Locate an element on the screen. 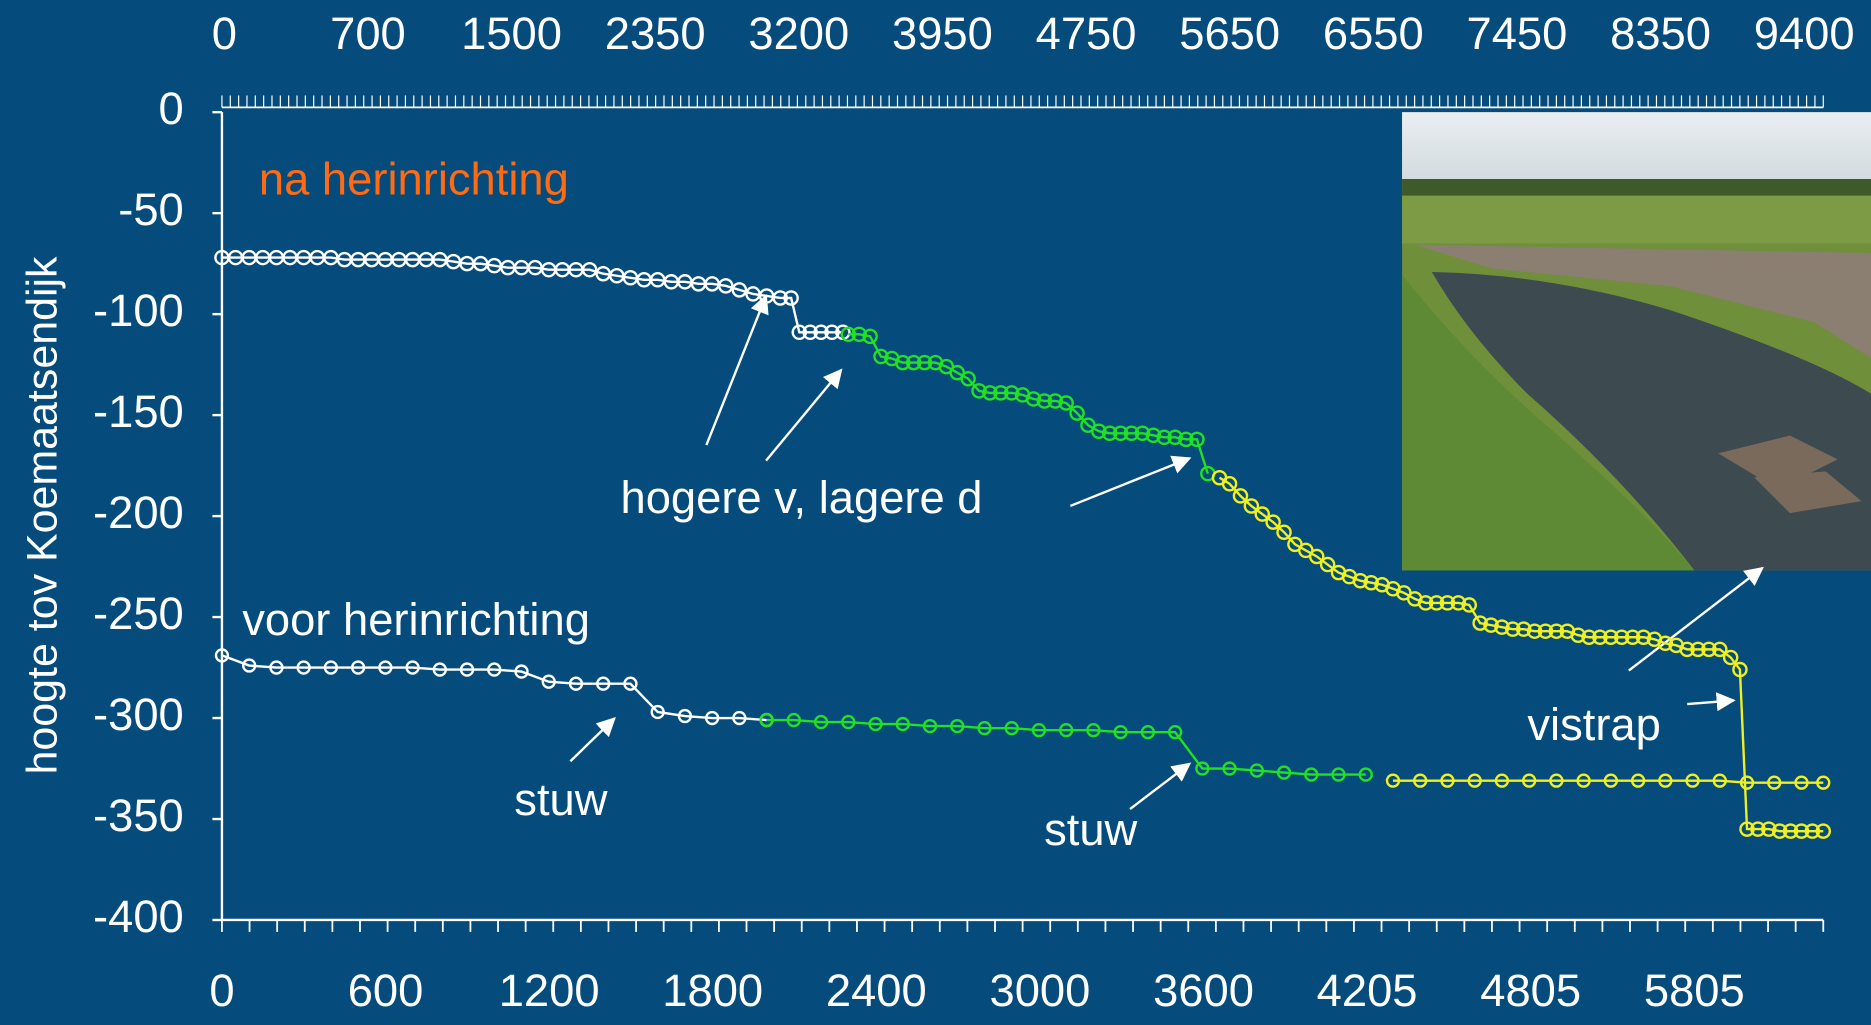  bottom-axis-label: 3000 is located at coordinates (1039, 990).